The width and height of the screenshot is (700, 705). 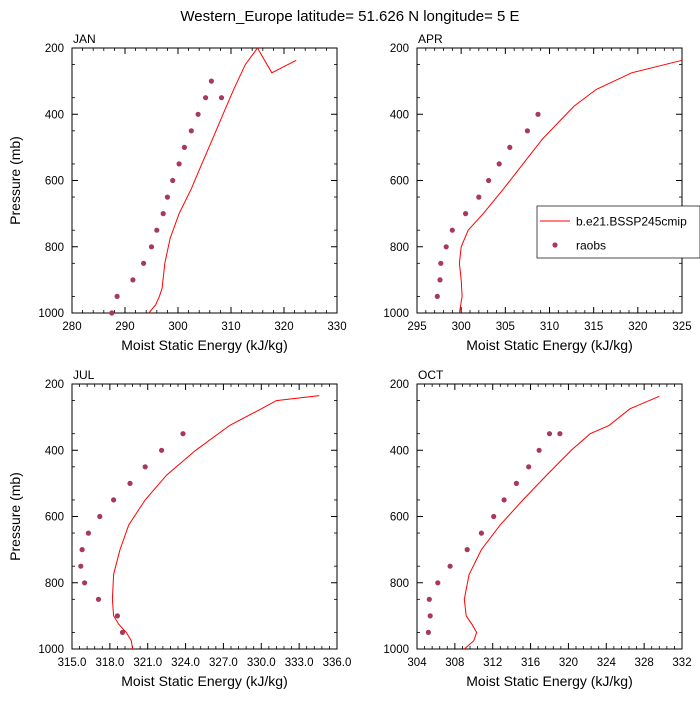 What do you see at coordinates (299, 663) in the screenshot?
I see `x-tick-label: 333.0` at bounding box center [299, 663].